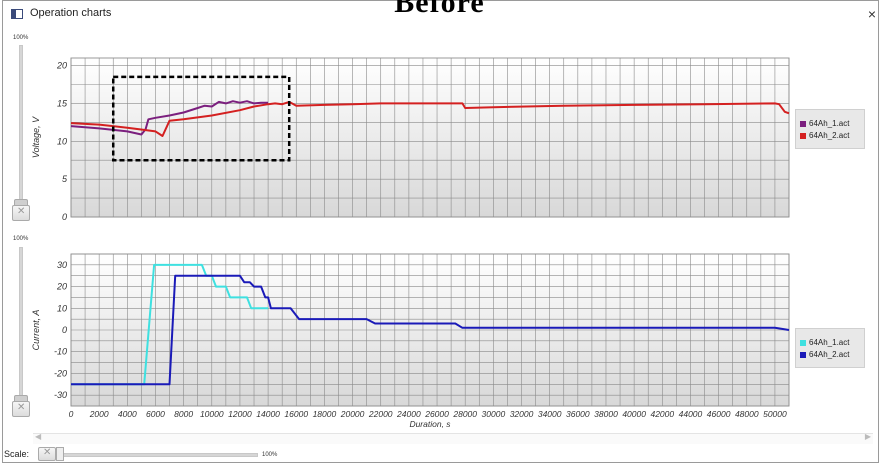  What do you see at coordinates (775, 414) in the screenshot?
I see `x-tick-label: 50000` at bounding box center [775, 414].